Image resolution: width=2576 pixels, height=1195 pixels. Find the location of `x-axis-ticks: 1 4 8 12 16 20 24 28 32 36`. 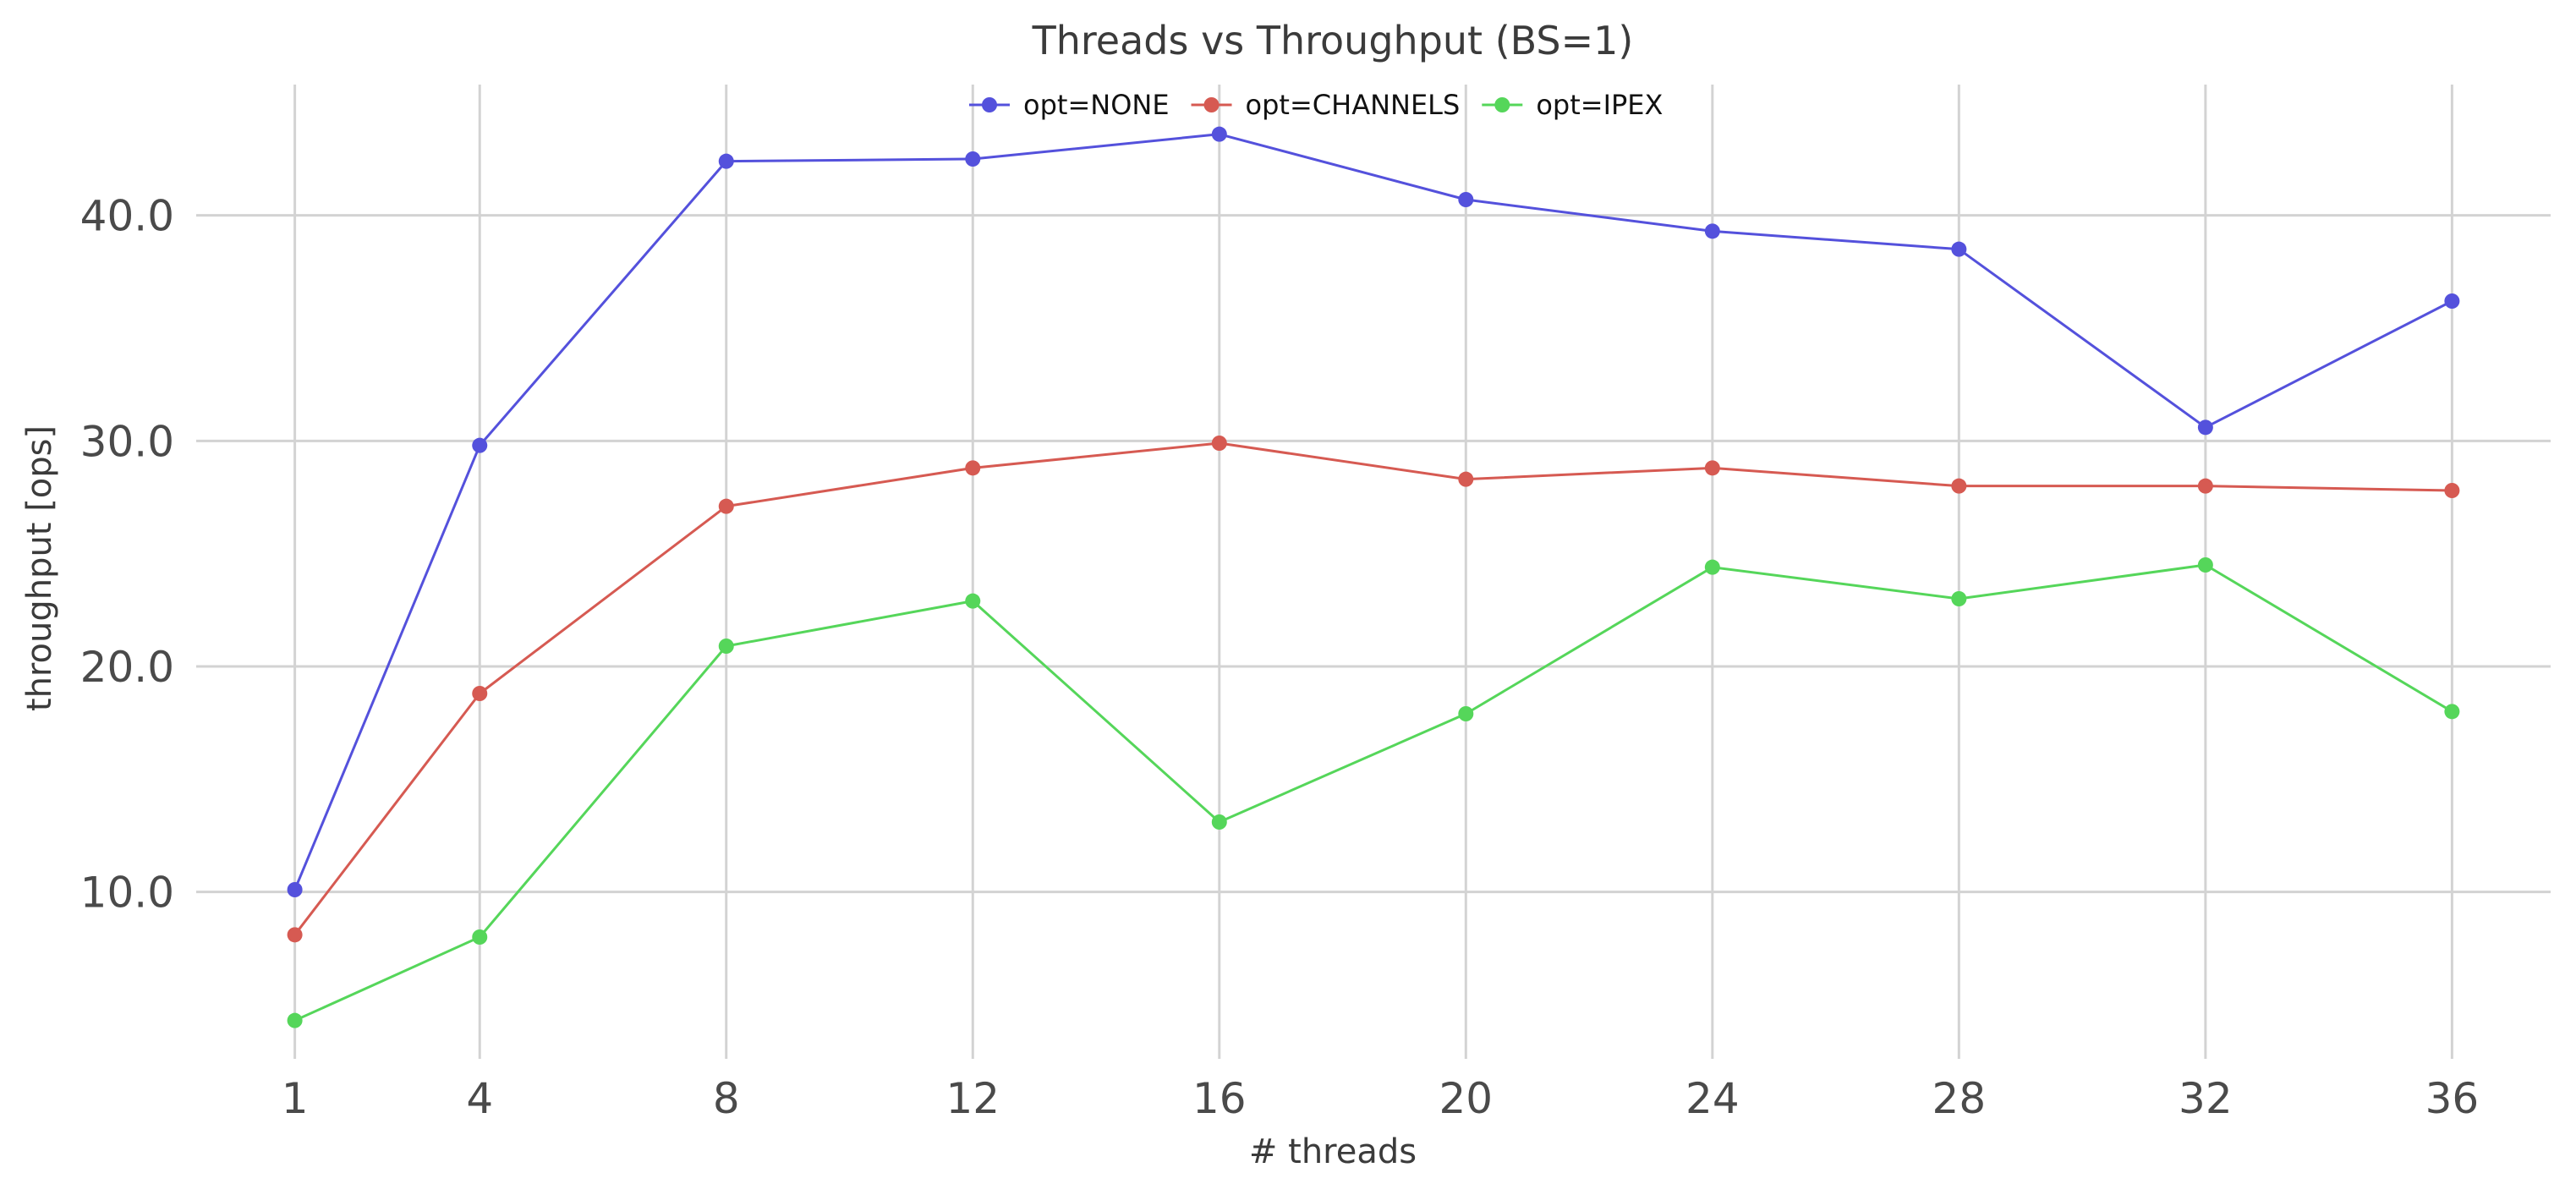

x-axis-ticks: 1 4 8 12 16 20 24 28 32 36 is located at coordinates (1381, 1098).